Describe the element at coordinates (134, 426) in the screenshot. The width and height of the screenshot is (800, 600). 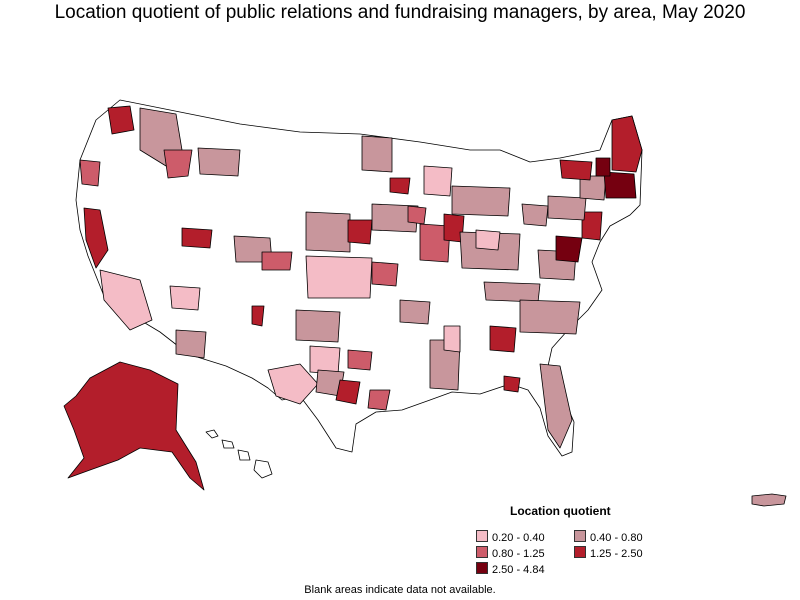
I see `alaska-outline` at that location.